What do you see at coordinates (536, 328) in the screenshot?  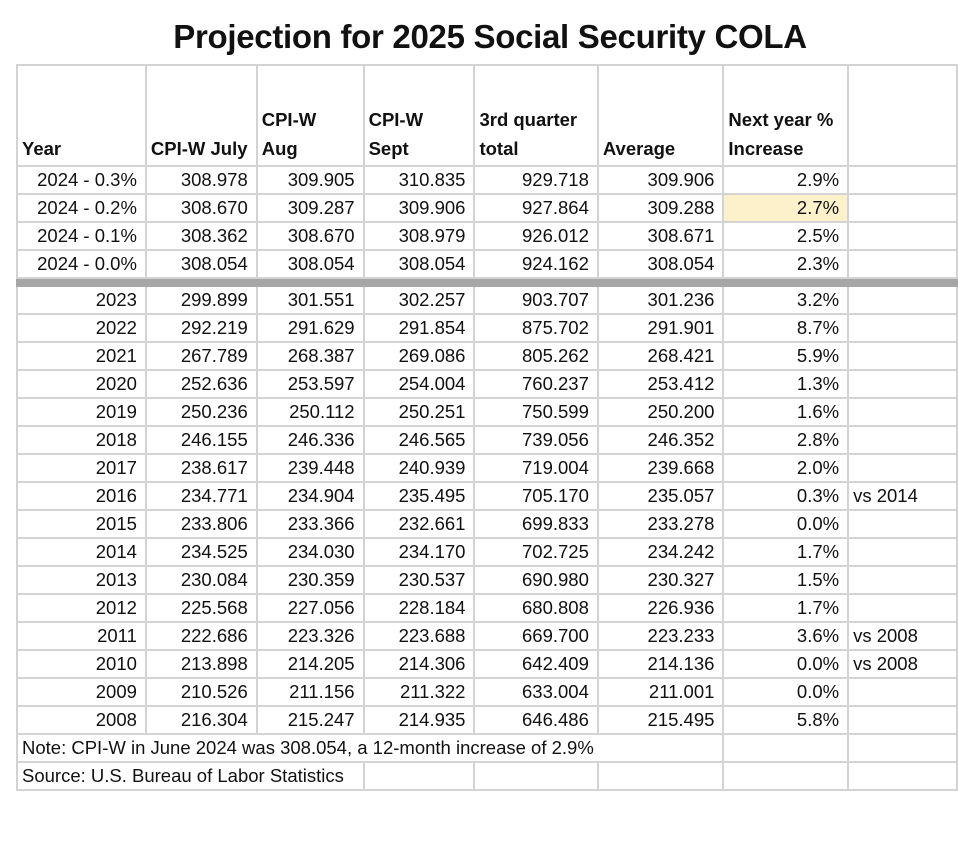 I see `cell-total: 875.702` at bounding box center [536, 328].